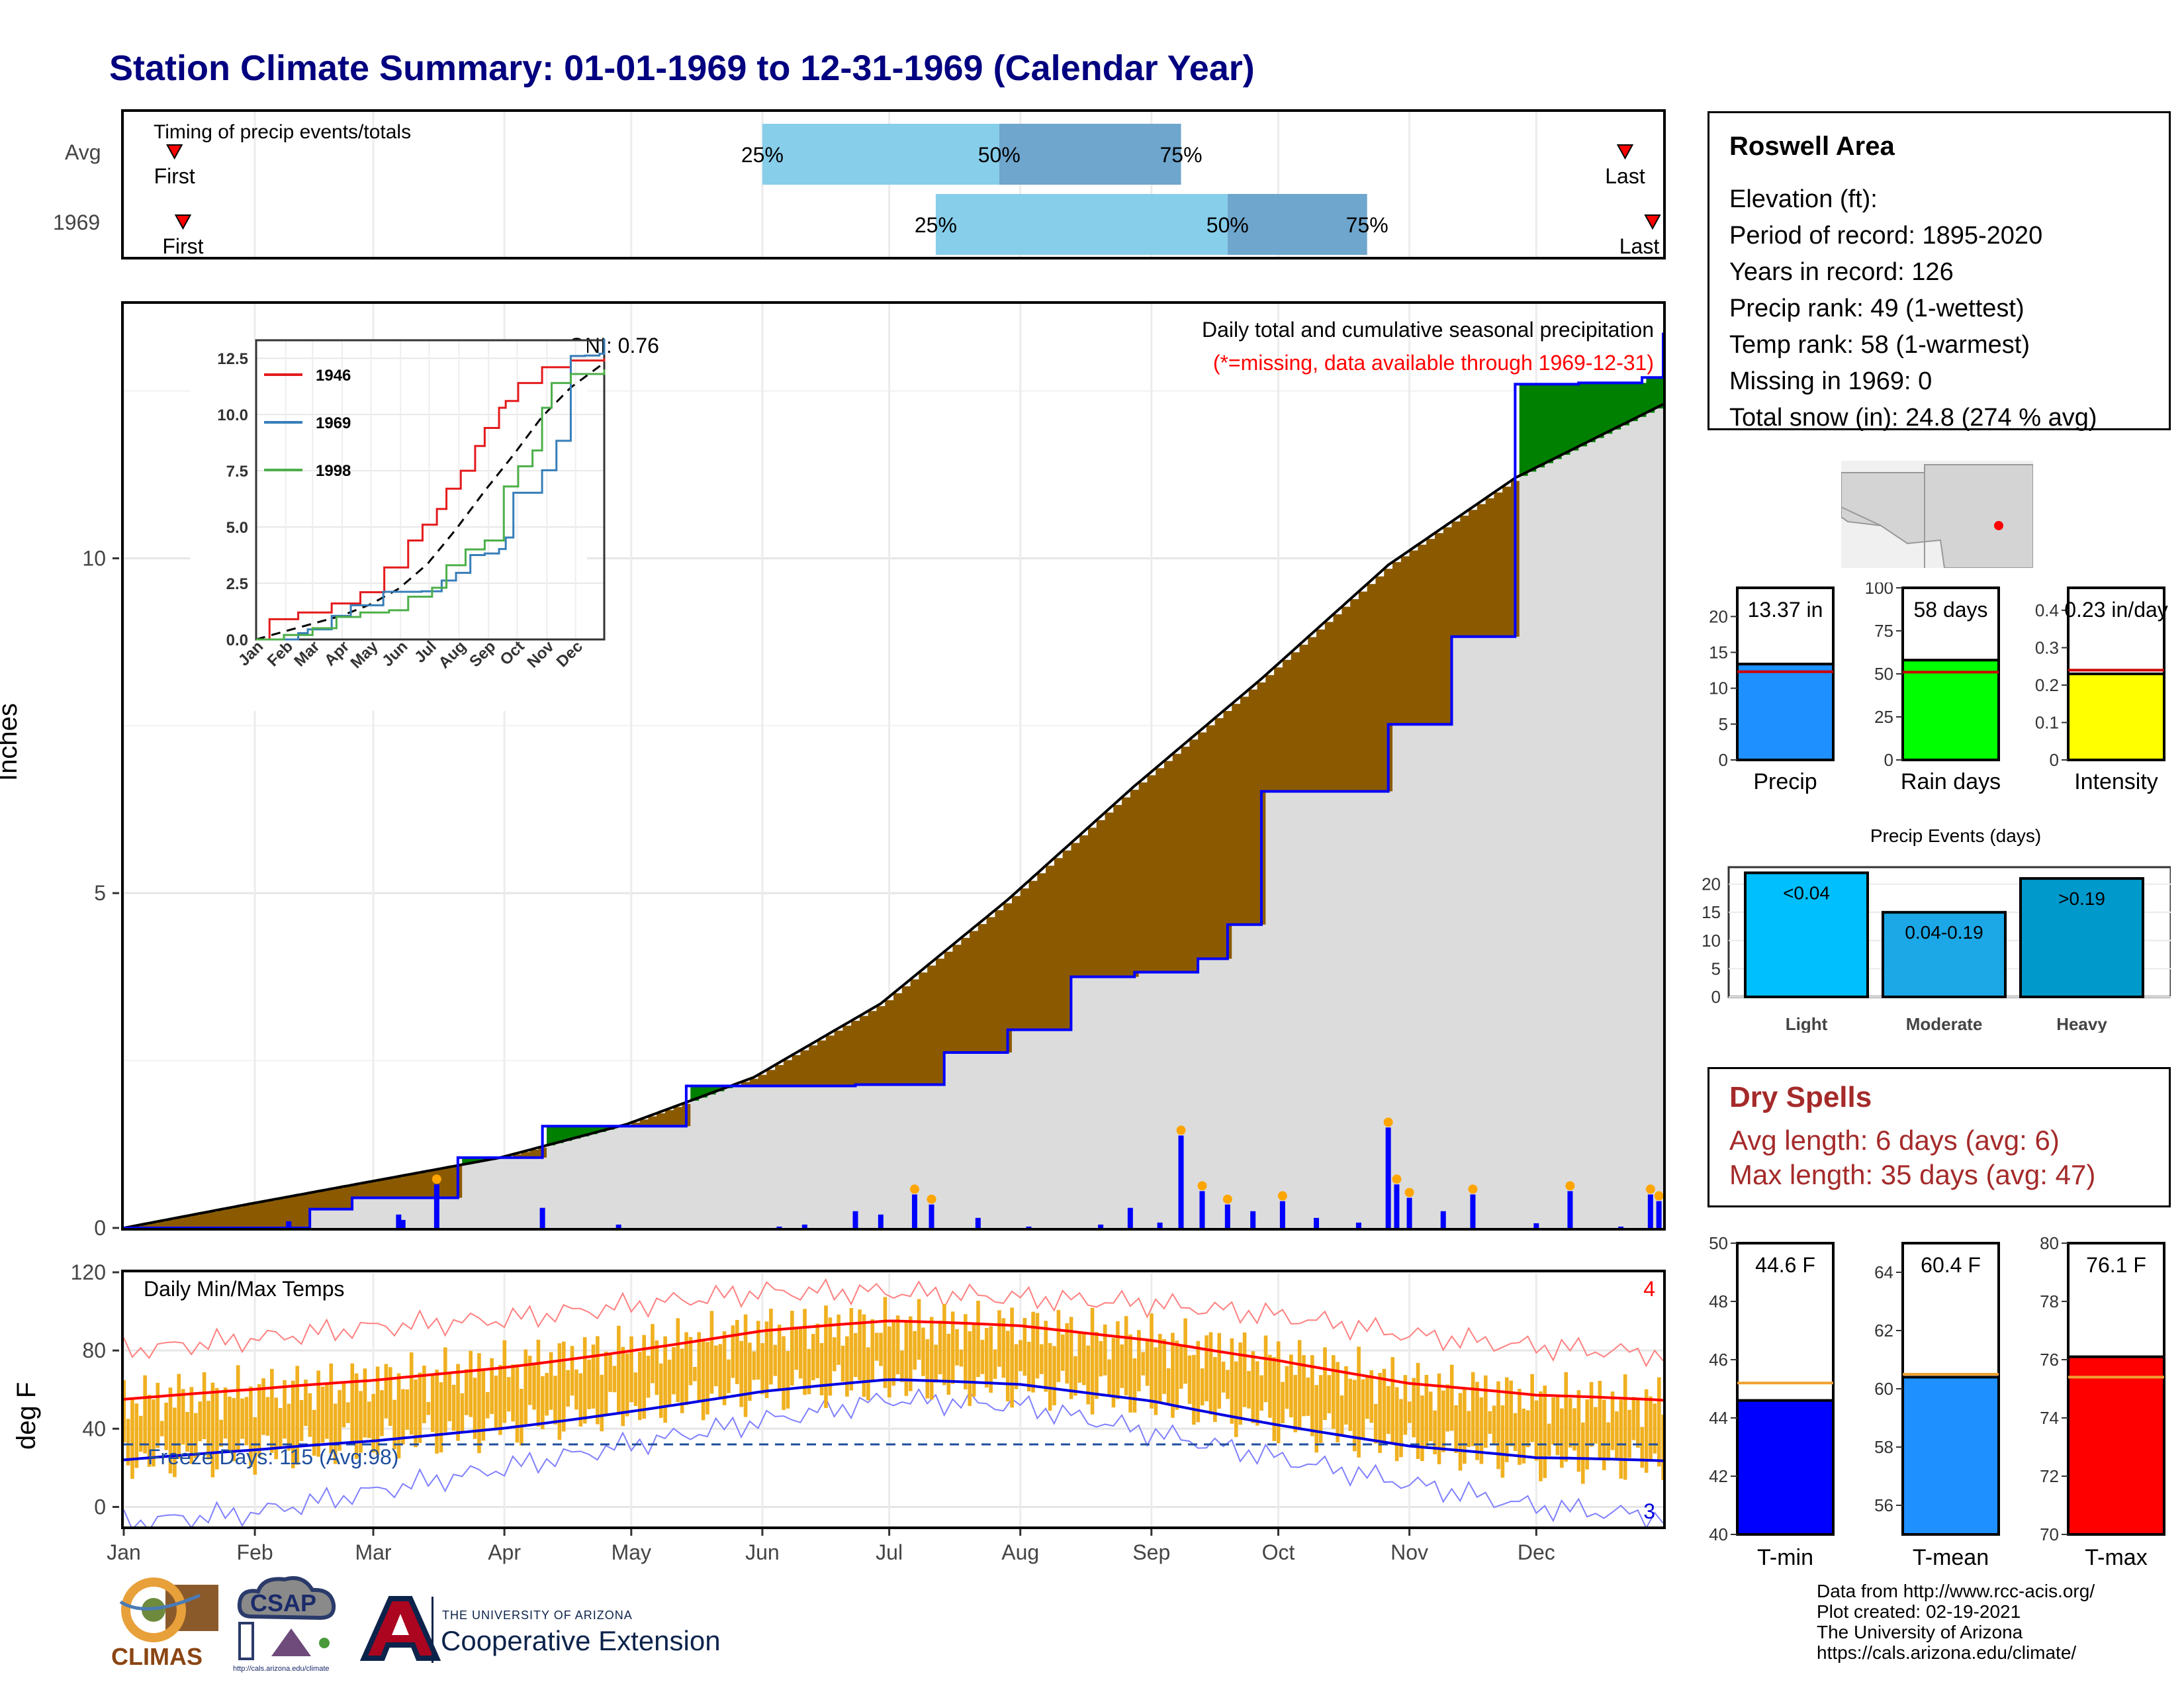 The width and height of the screenshot is (2184, 1688). I want to click on summary-bar-tick-label: 64, so click(1883, 1272).